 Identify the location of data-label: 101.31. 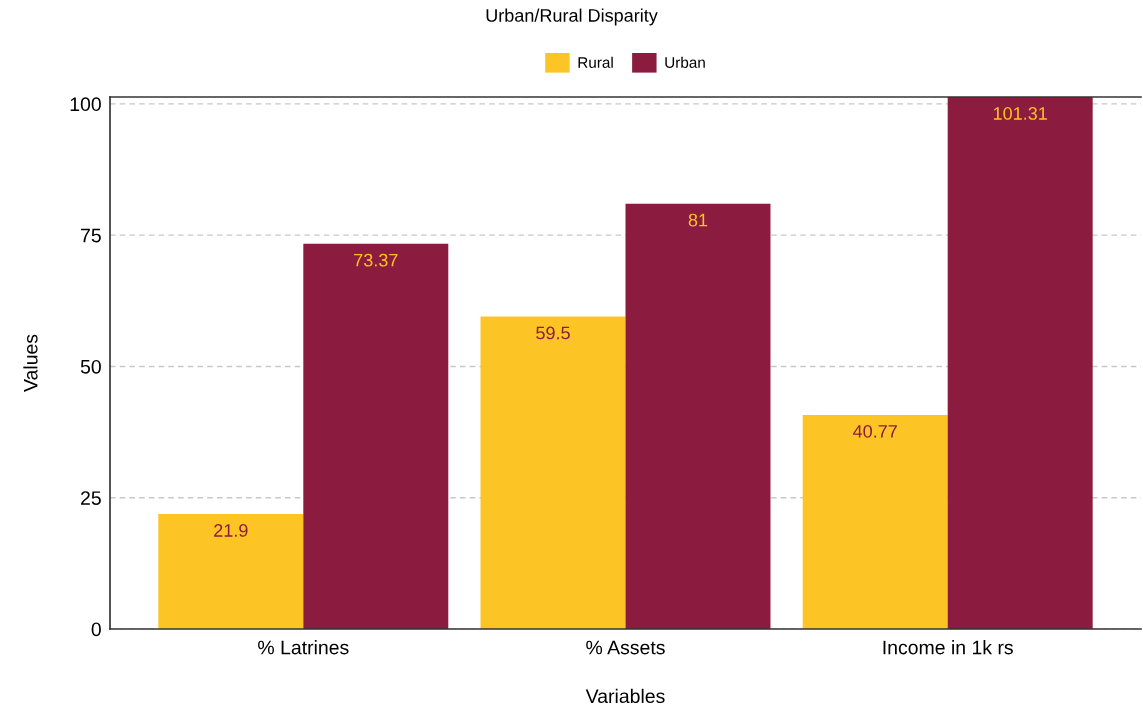
(1020, 113).